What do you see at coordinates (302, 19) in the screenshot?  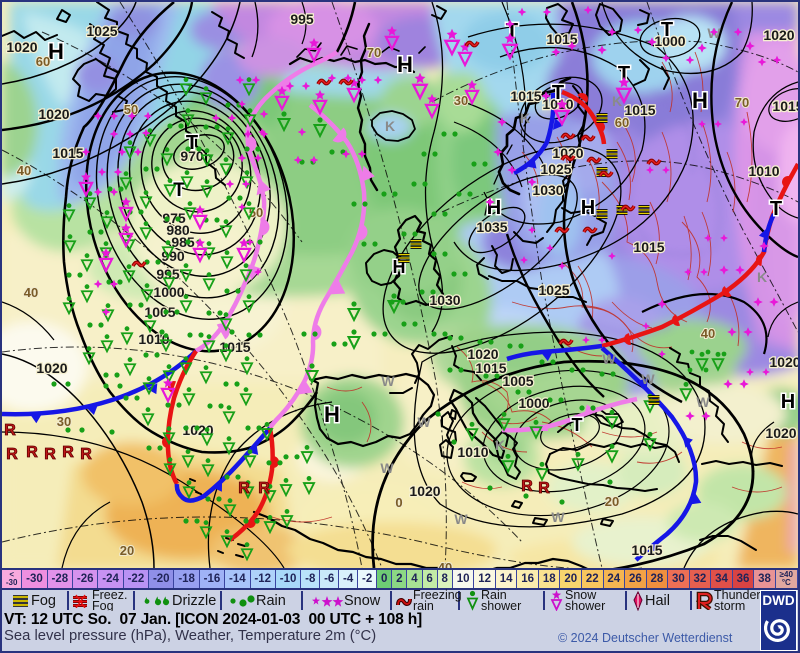 I see `svg-text: 995` at bounding box center [302, 19].